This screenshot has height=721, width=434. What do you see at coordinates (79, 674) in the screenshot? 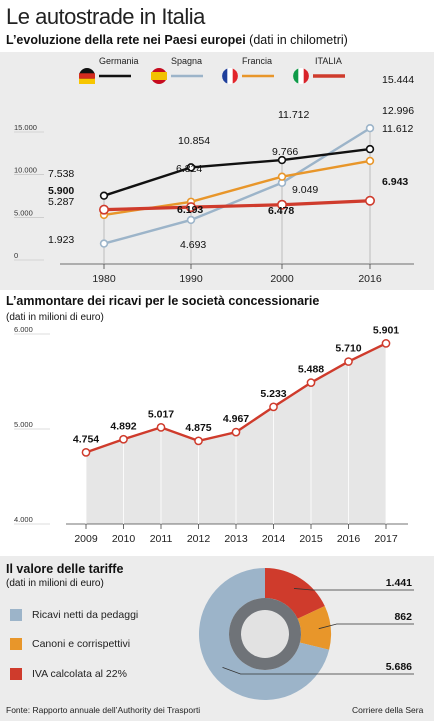
I see `legend-iva-label: IVA calcolata al 22%` at bounding box center [79, 674].